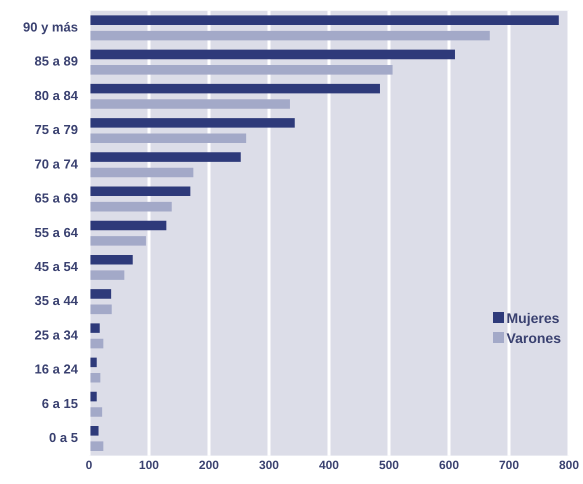 This screenshot has height=484, width=583. What do you see at coordinates (329, 465) in the screenshot?
I see `x-tick-label: 400` at bounding box center [329, 465].